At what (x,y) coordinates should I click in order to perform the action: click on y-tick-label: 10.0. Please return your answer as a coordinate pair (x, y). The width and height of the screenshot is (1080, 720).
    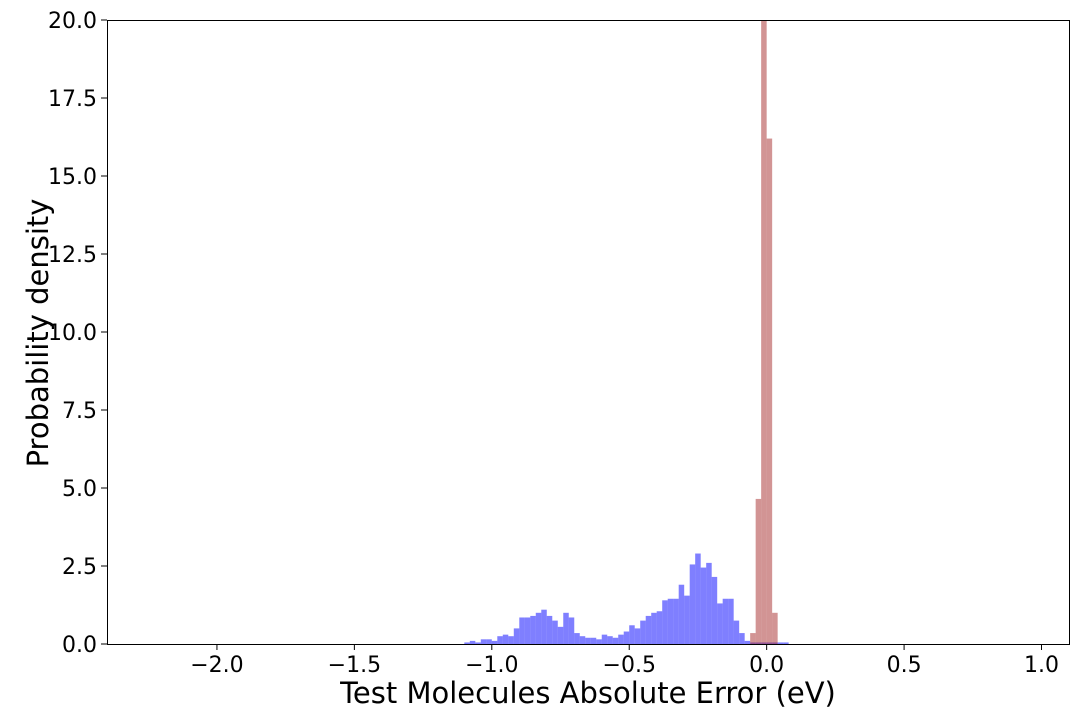
    Looking at the image, I should click on (72, 333).